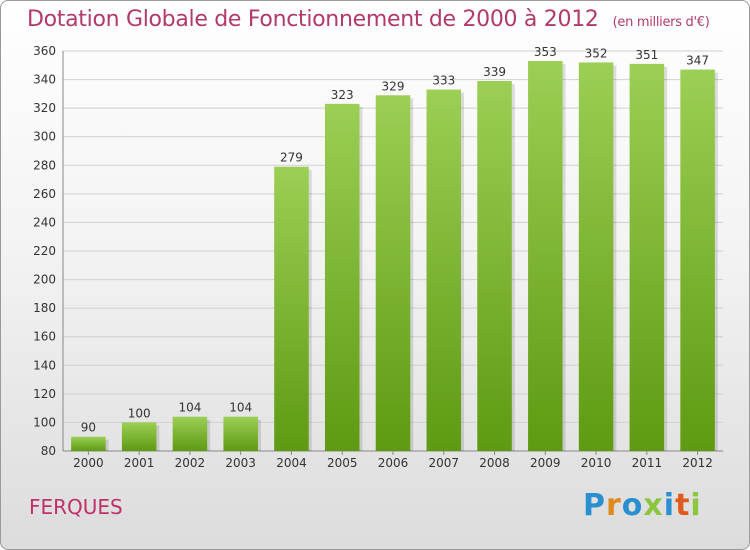 This screenshot has width=750, height=550. Describe the element at coordinates (697, 463) in the screenshot. I see `x-tick-label: 2012` at that location.